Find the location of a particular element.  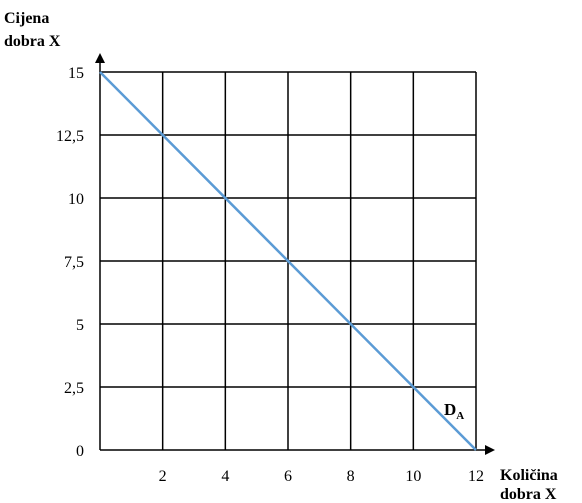

x-tick-labels: 2 4 6 8 10 12 is located at coordinates (321, 476).